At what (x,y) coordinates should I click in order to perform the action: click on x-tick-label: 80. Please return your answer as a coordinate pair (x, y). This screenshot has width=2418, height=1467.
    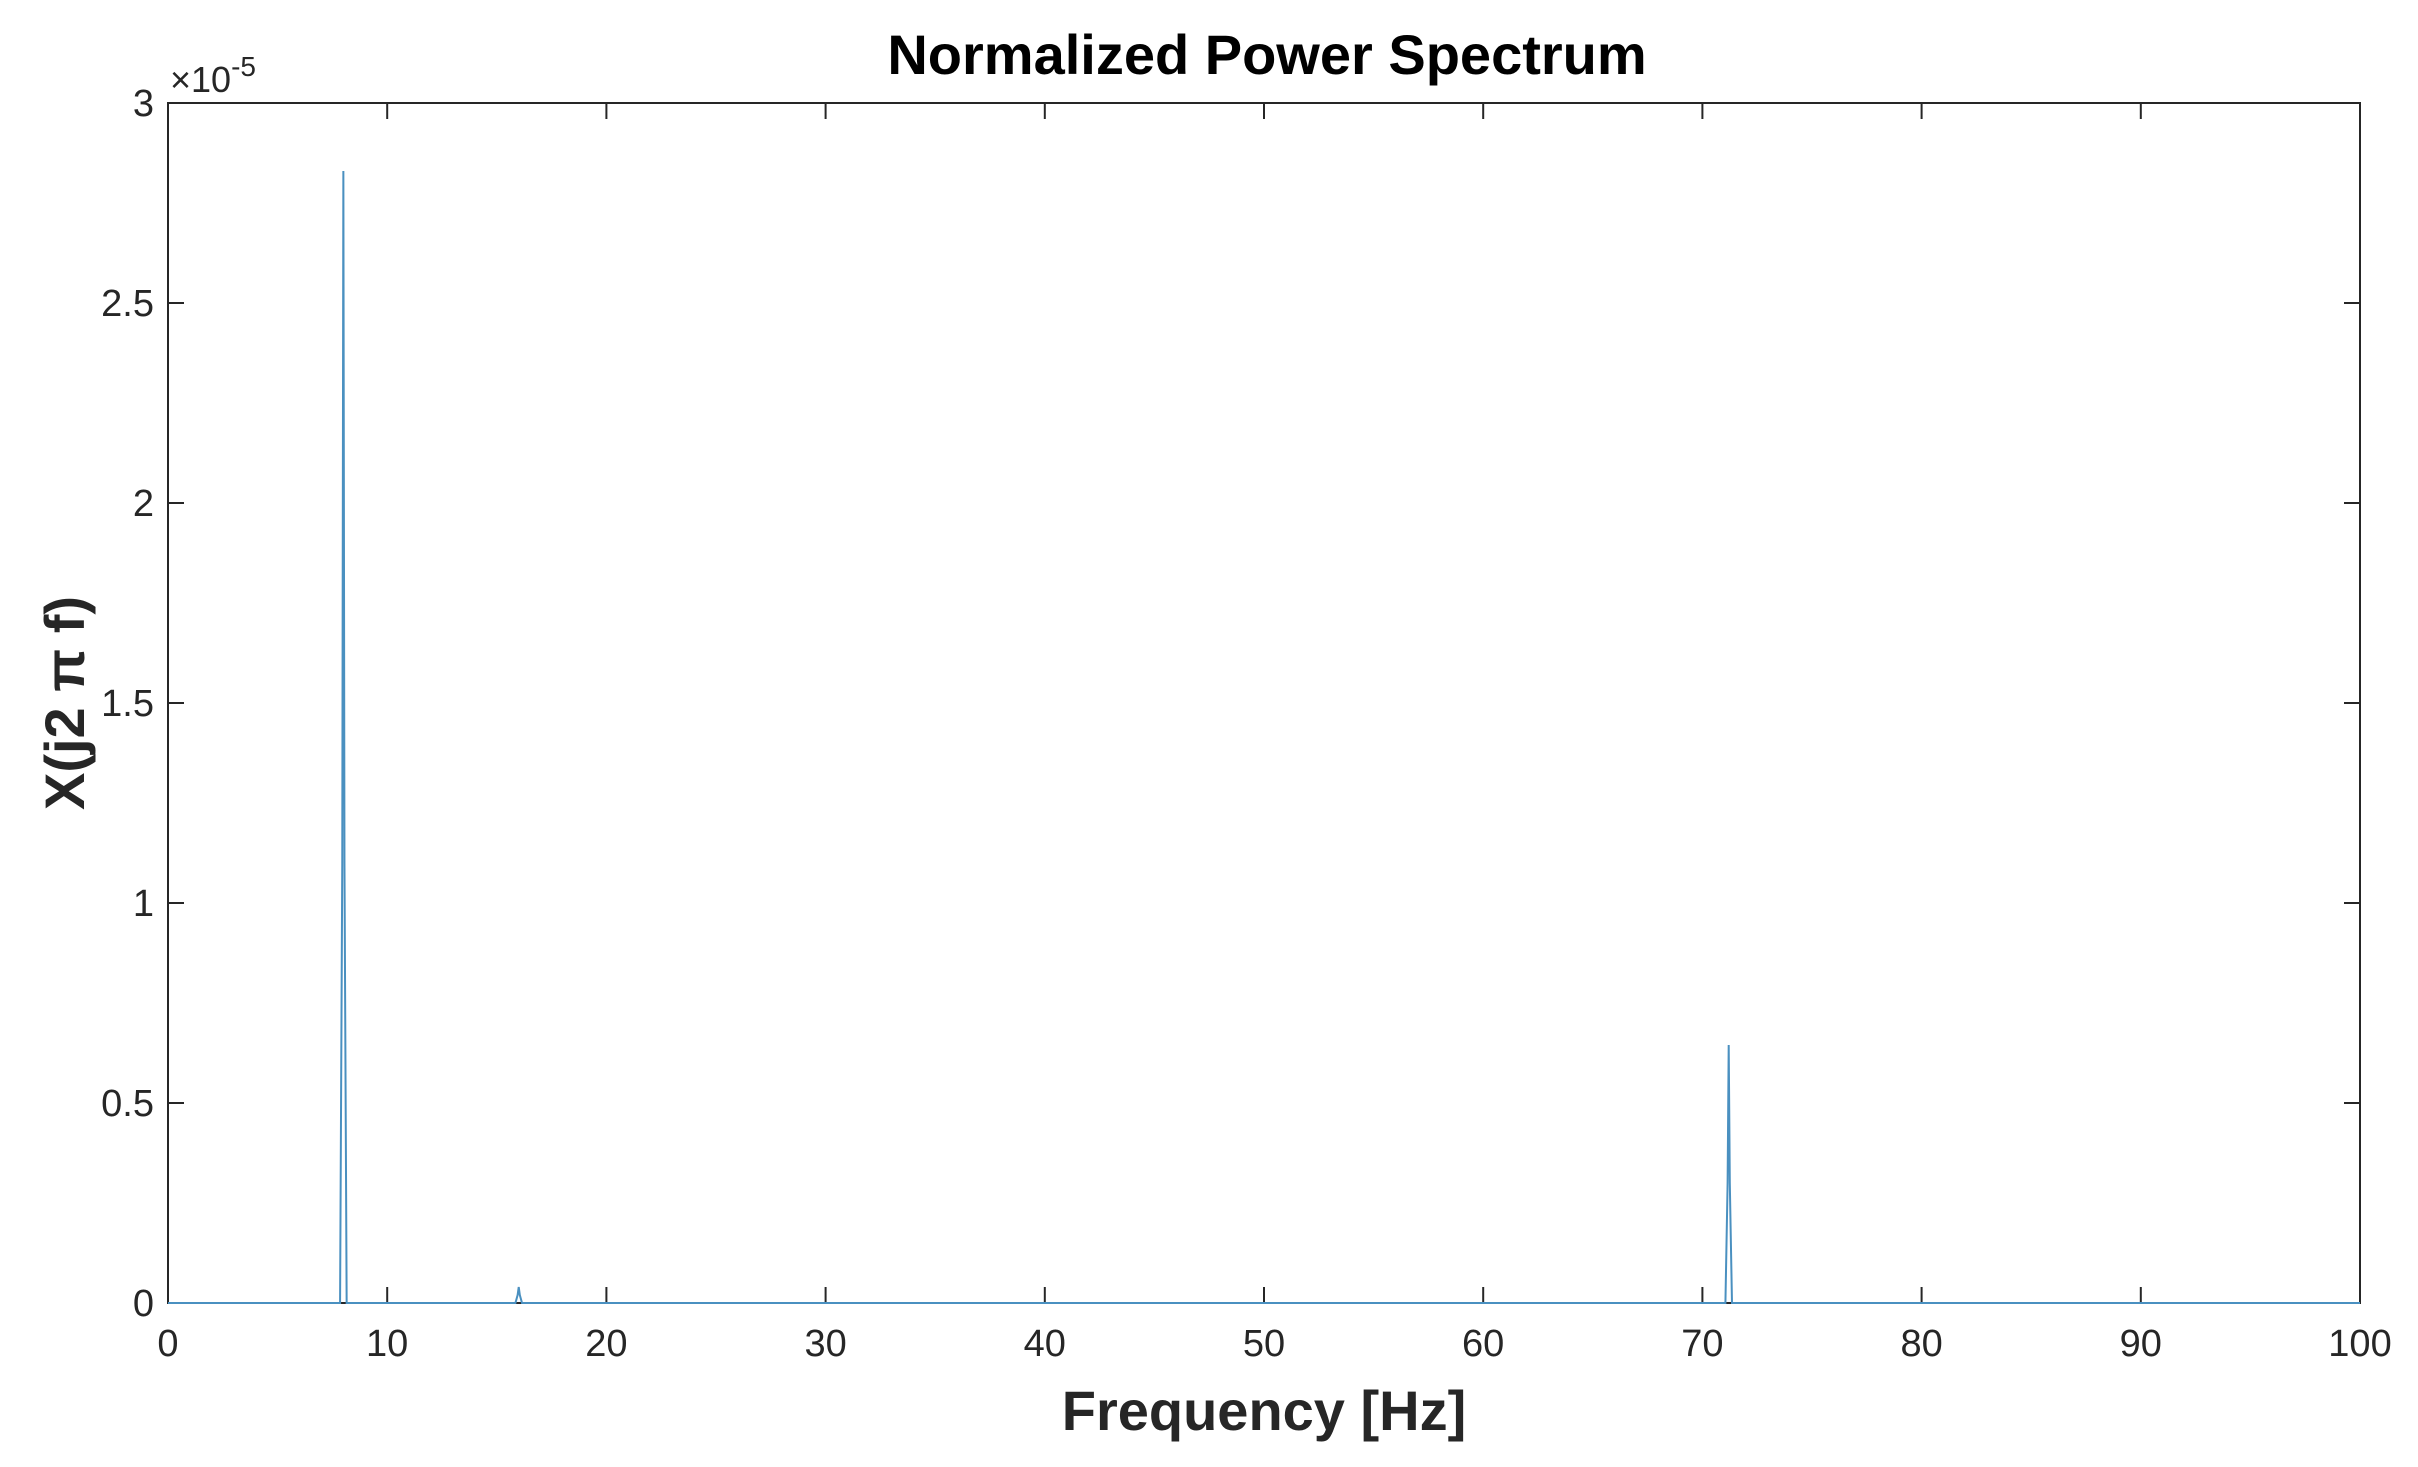
    Looking at the image, I should click on (1921, 1344).